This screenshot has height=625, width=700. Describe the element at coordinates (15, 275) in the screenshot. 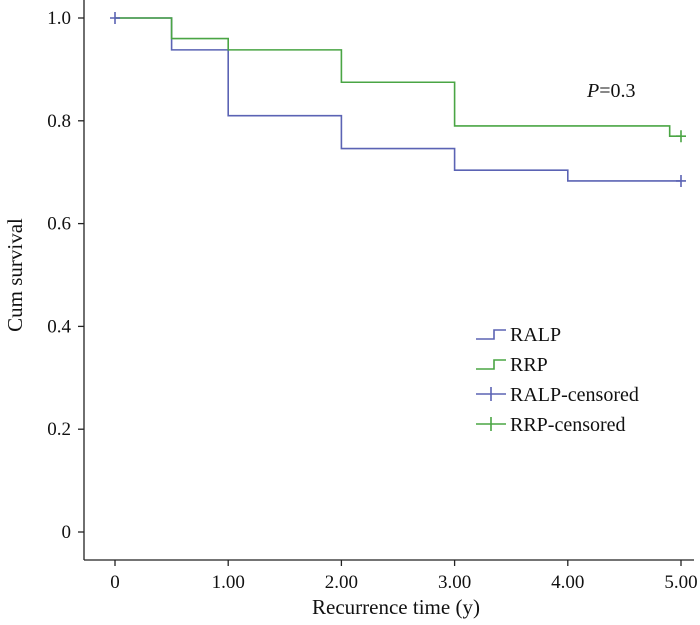

I see `y-axis-title: Cum survival` at that location.